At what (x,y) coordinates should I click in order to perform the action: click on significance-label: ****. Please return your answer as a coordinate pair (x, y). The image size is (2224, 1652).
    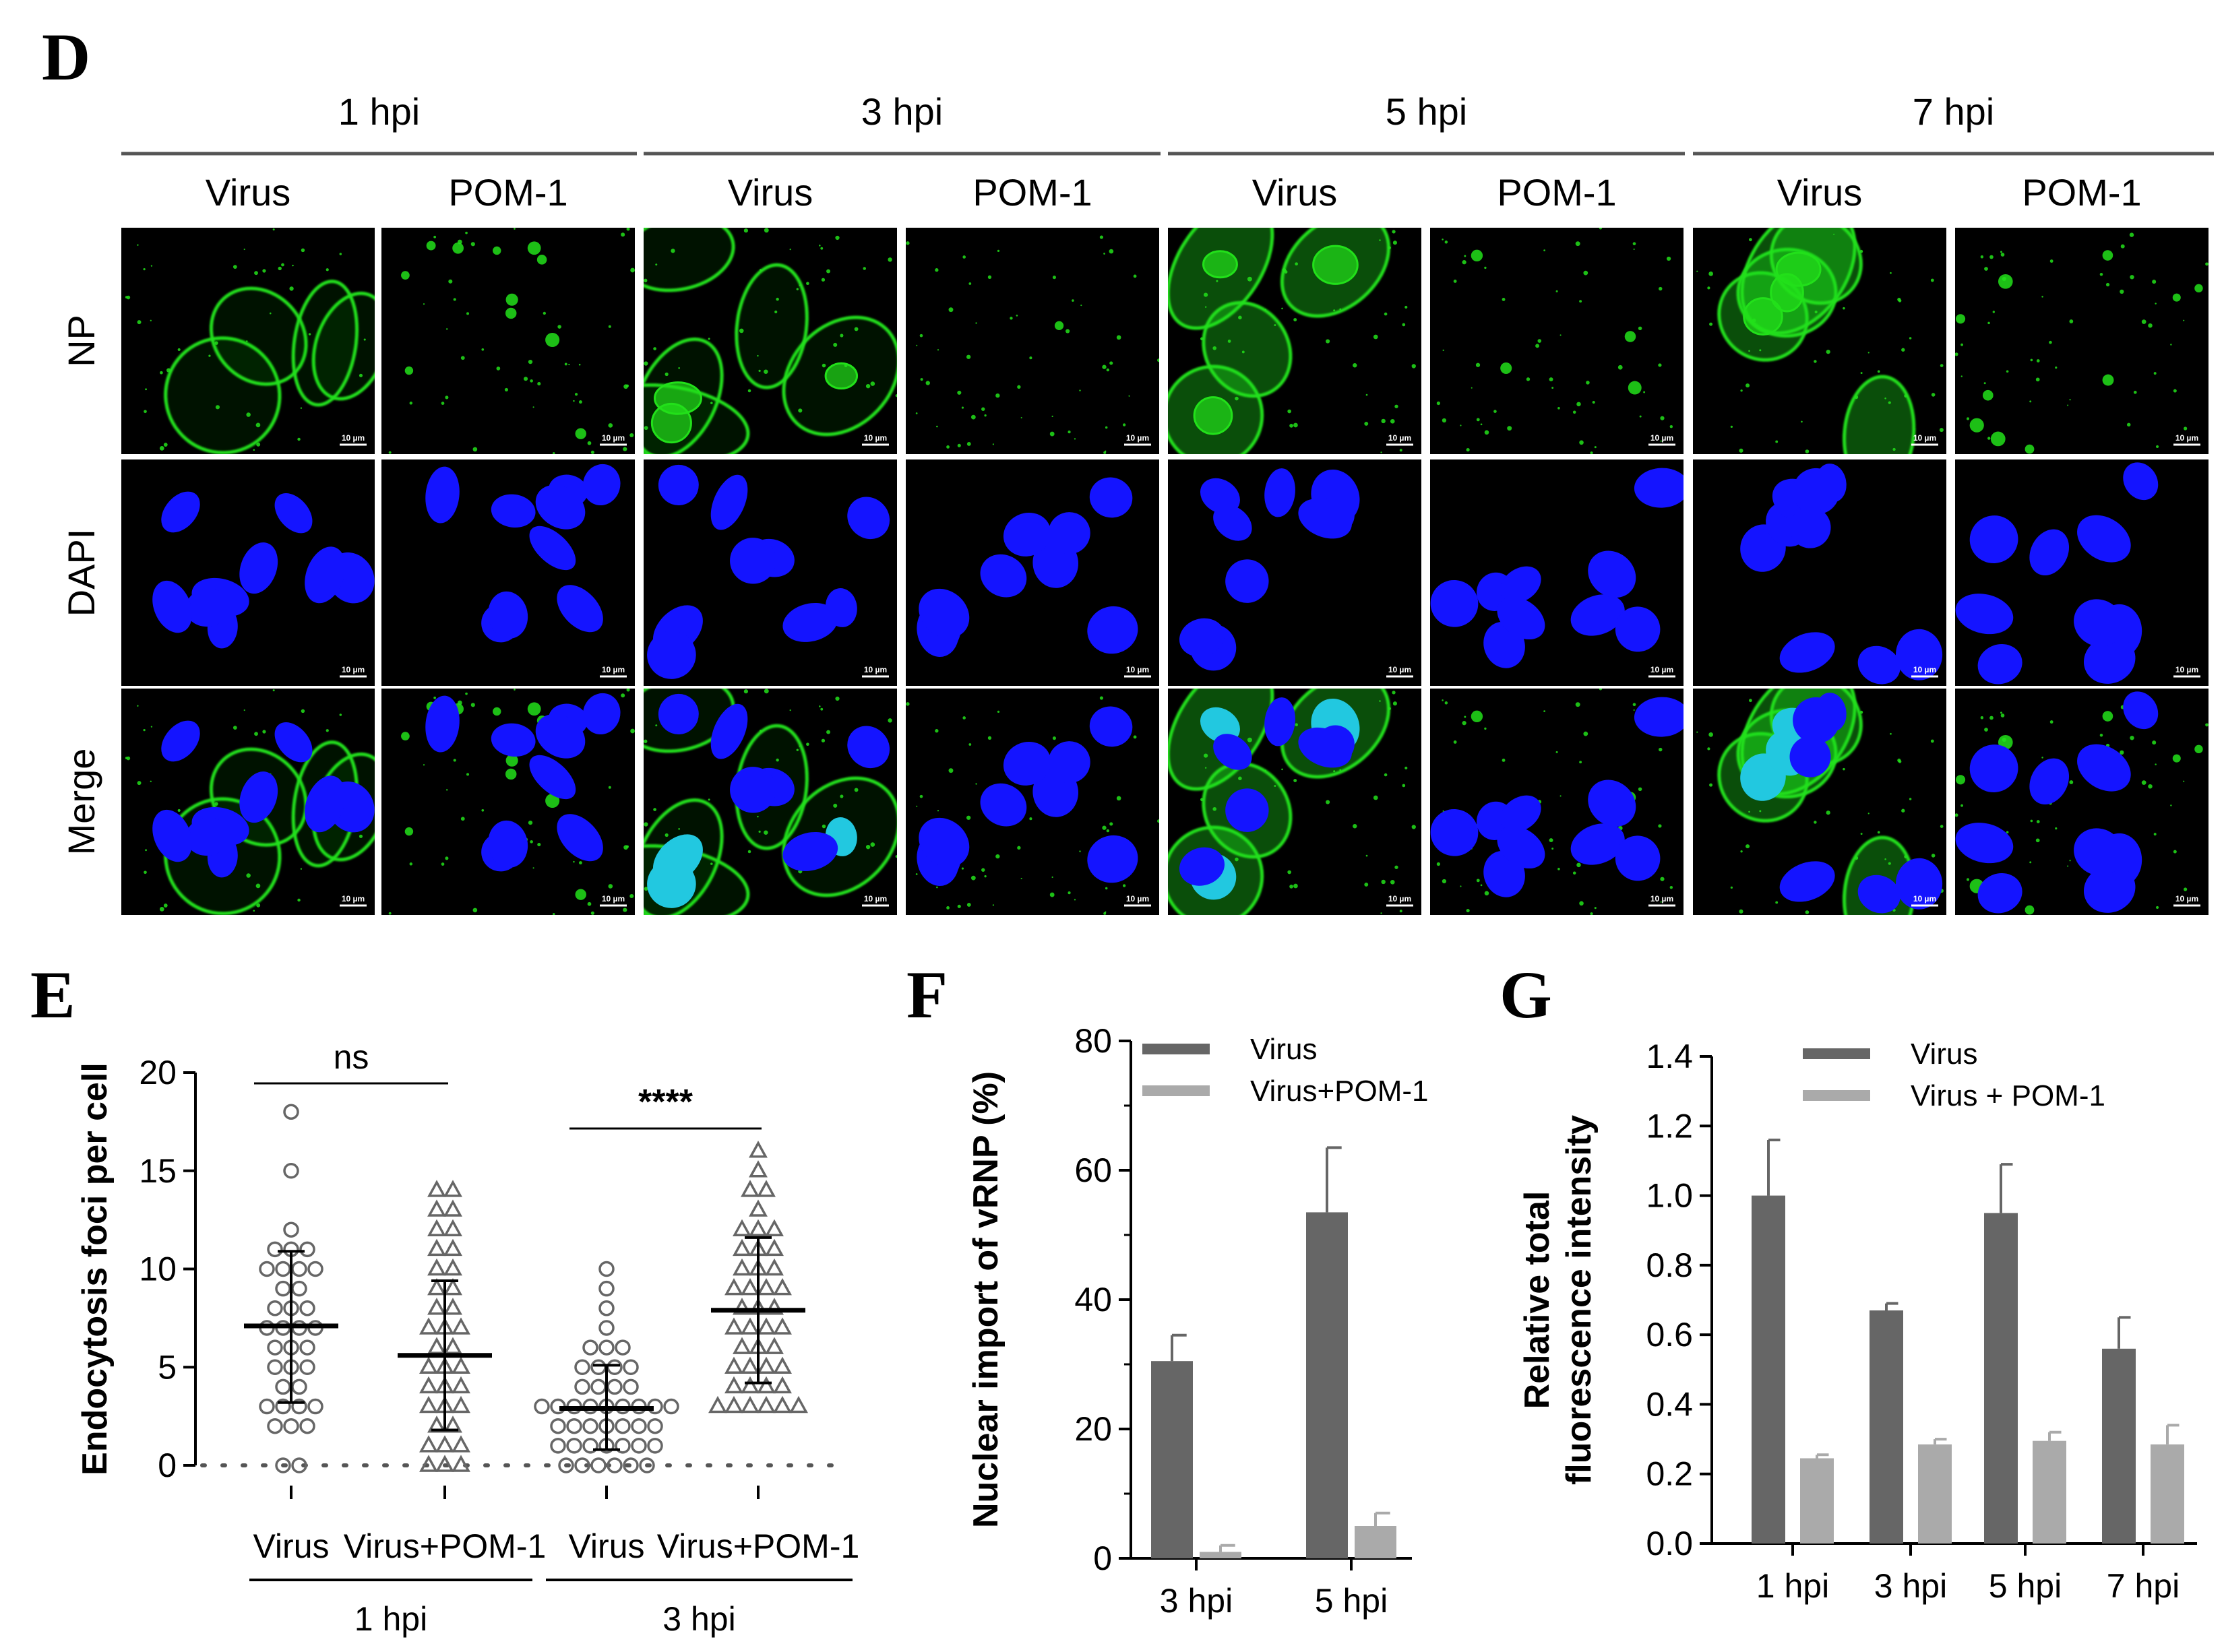
    Looking at the image, I should click on (666, 1102).